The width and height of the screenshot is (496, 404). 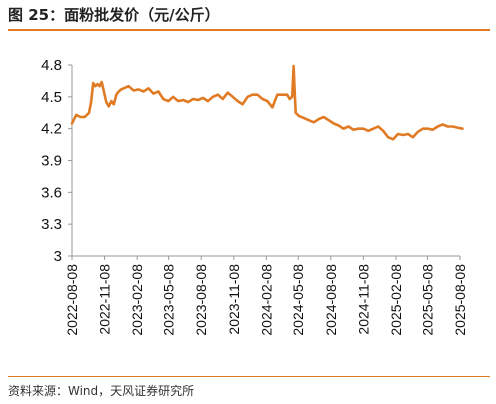 What do you see at coordinates (101, 391) in the screenshot?
I see `source-note: 资料来源：Wind，天风证券研究所` at bounding box center [101, 391].